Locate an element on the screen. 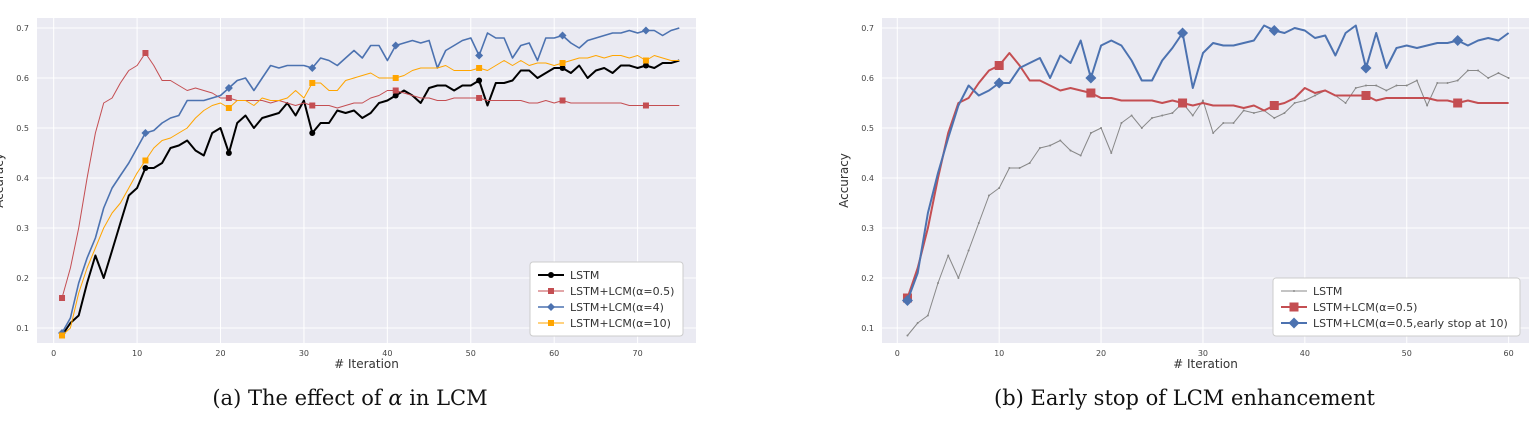 The height and width of the screenshot is (433, 1537). chart-0-legend-label: LSTM+LCM(α=0.5) is located at coordinates (622, 291).